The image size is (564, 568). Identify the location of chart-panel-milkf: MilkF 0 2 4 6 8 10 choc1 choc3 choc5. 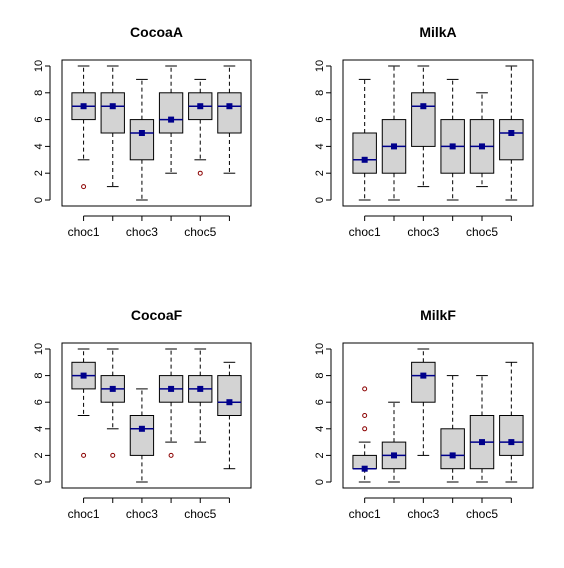
(424, 414).